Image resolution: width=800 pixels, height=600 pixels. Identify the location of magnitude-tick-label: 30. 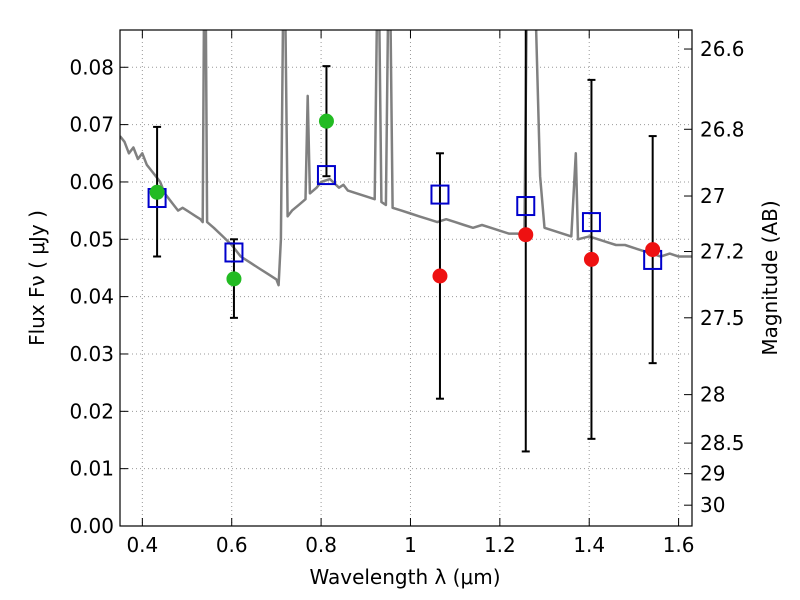
(712, 505).